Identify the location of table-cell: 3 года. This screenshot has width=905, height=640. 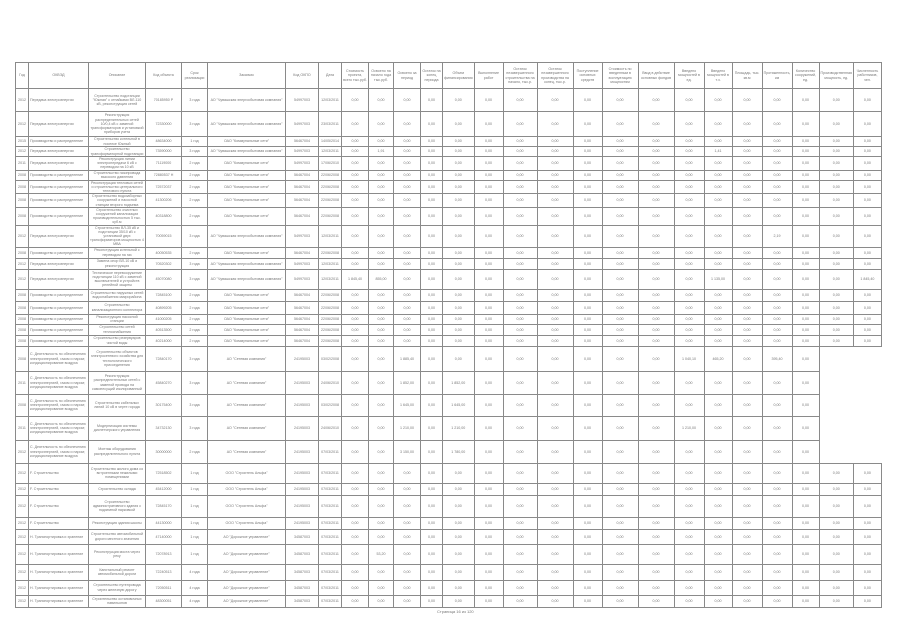
(194, 405).